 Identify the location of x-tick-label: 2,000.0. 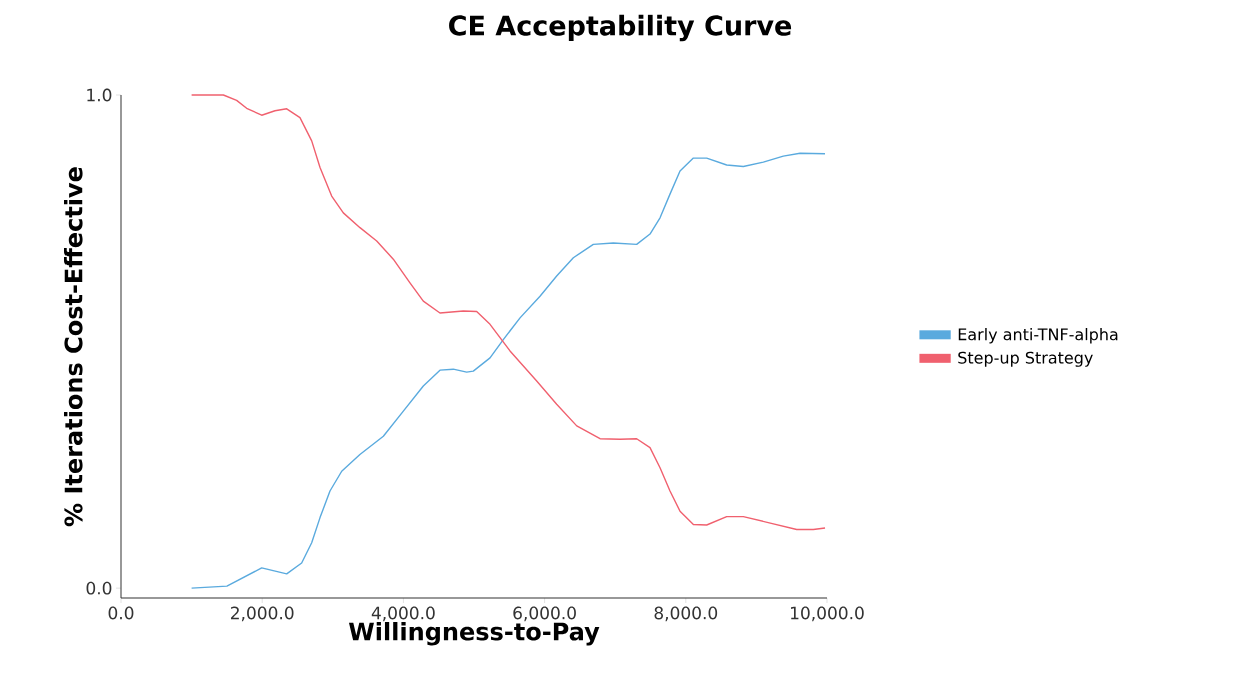
(262, 614).